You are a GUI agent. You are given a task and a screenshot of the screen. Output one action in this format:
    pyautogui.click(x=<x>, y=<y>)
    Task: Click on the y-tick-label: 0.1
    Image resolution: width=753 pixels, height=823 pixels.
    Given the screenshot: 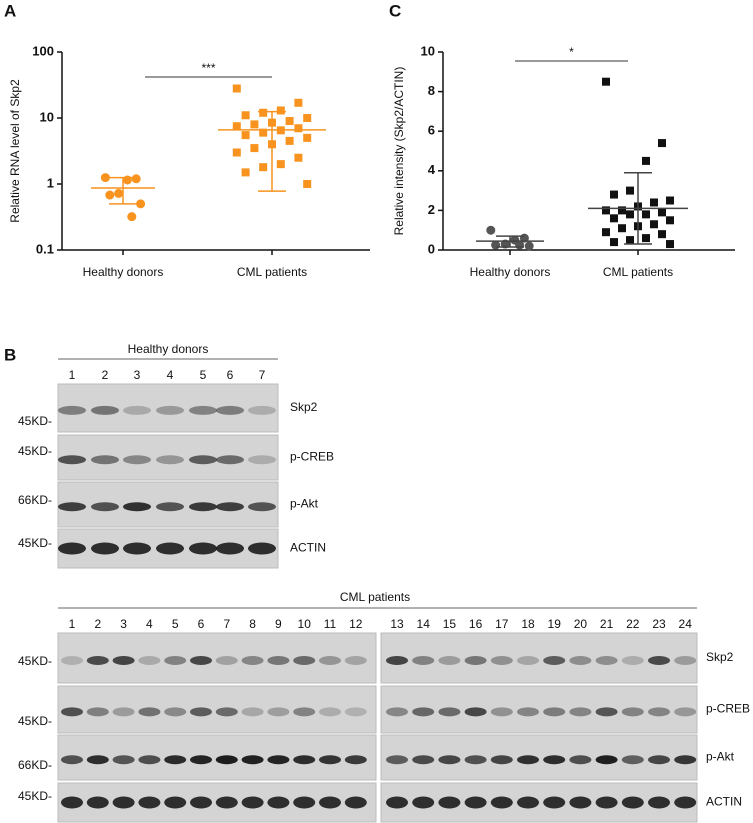 What is the action you would take?
    pyautogui.click(x=45, y=248)
    